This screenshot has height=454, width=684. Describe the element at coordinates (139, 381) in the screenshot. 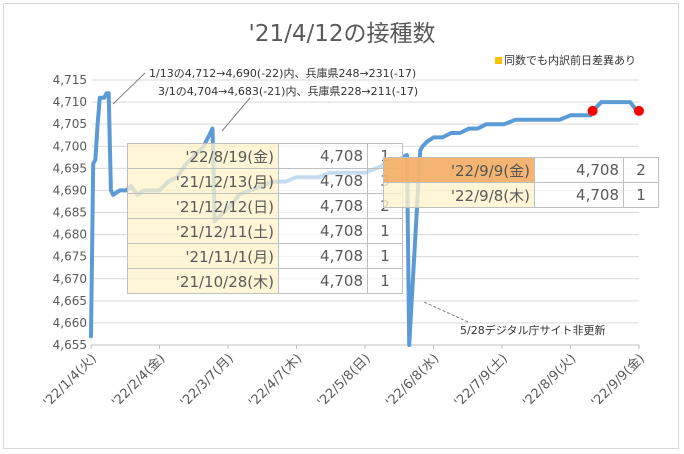

I see `x-tick-label: '22/2/4(金)` at that location.